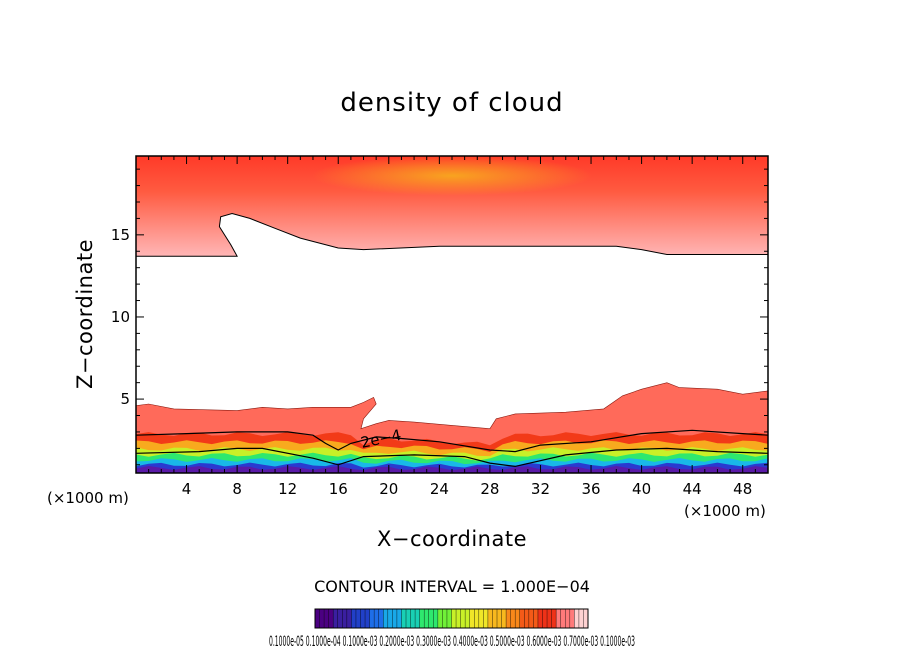 This screenshot has width=904, height=654. I want to click on upper-cloud-layer, so click(452, 206).